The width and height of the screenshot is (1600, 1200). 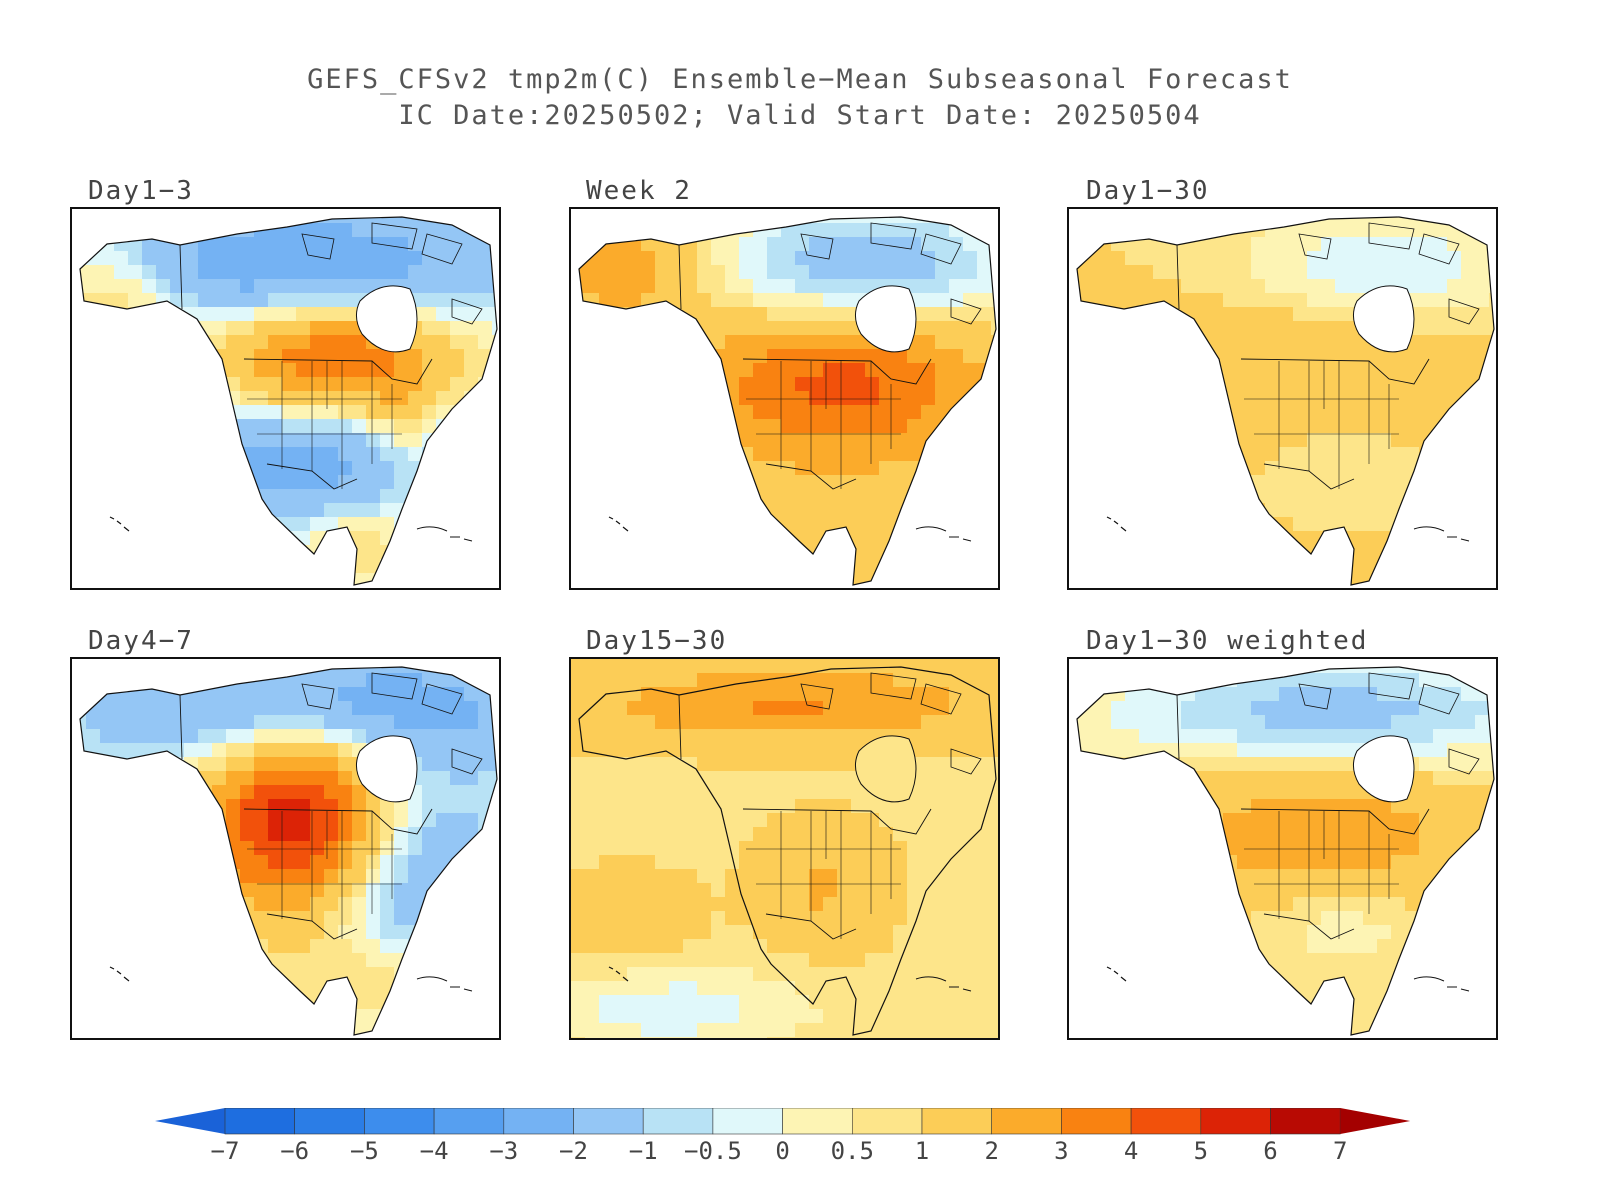 What do you see at coordinates (1201, 1151) in the screenshot?
I see `colorbar-tick-label: 5` at bounding box center [1201, 1151].